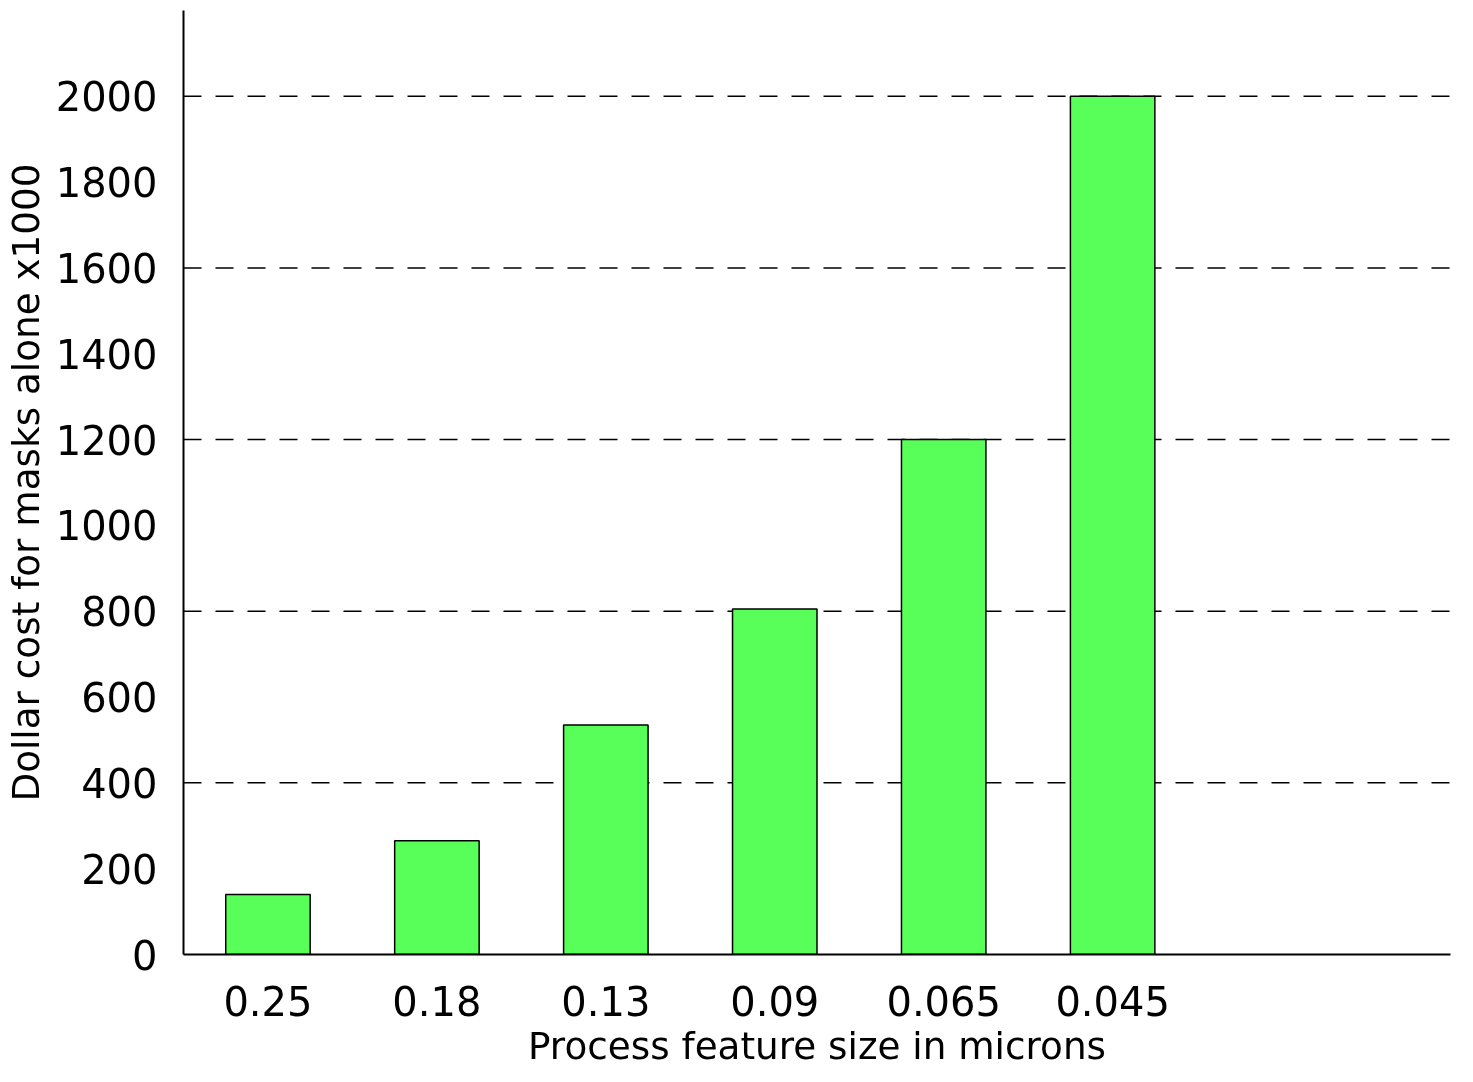 Image resolution: width=1473 pixels, height=1082 pixels. Describe the element at coordinates (106, 526) in the screenshot. I see `y-tick-label: 1000` at that location.